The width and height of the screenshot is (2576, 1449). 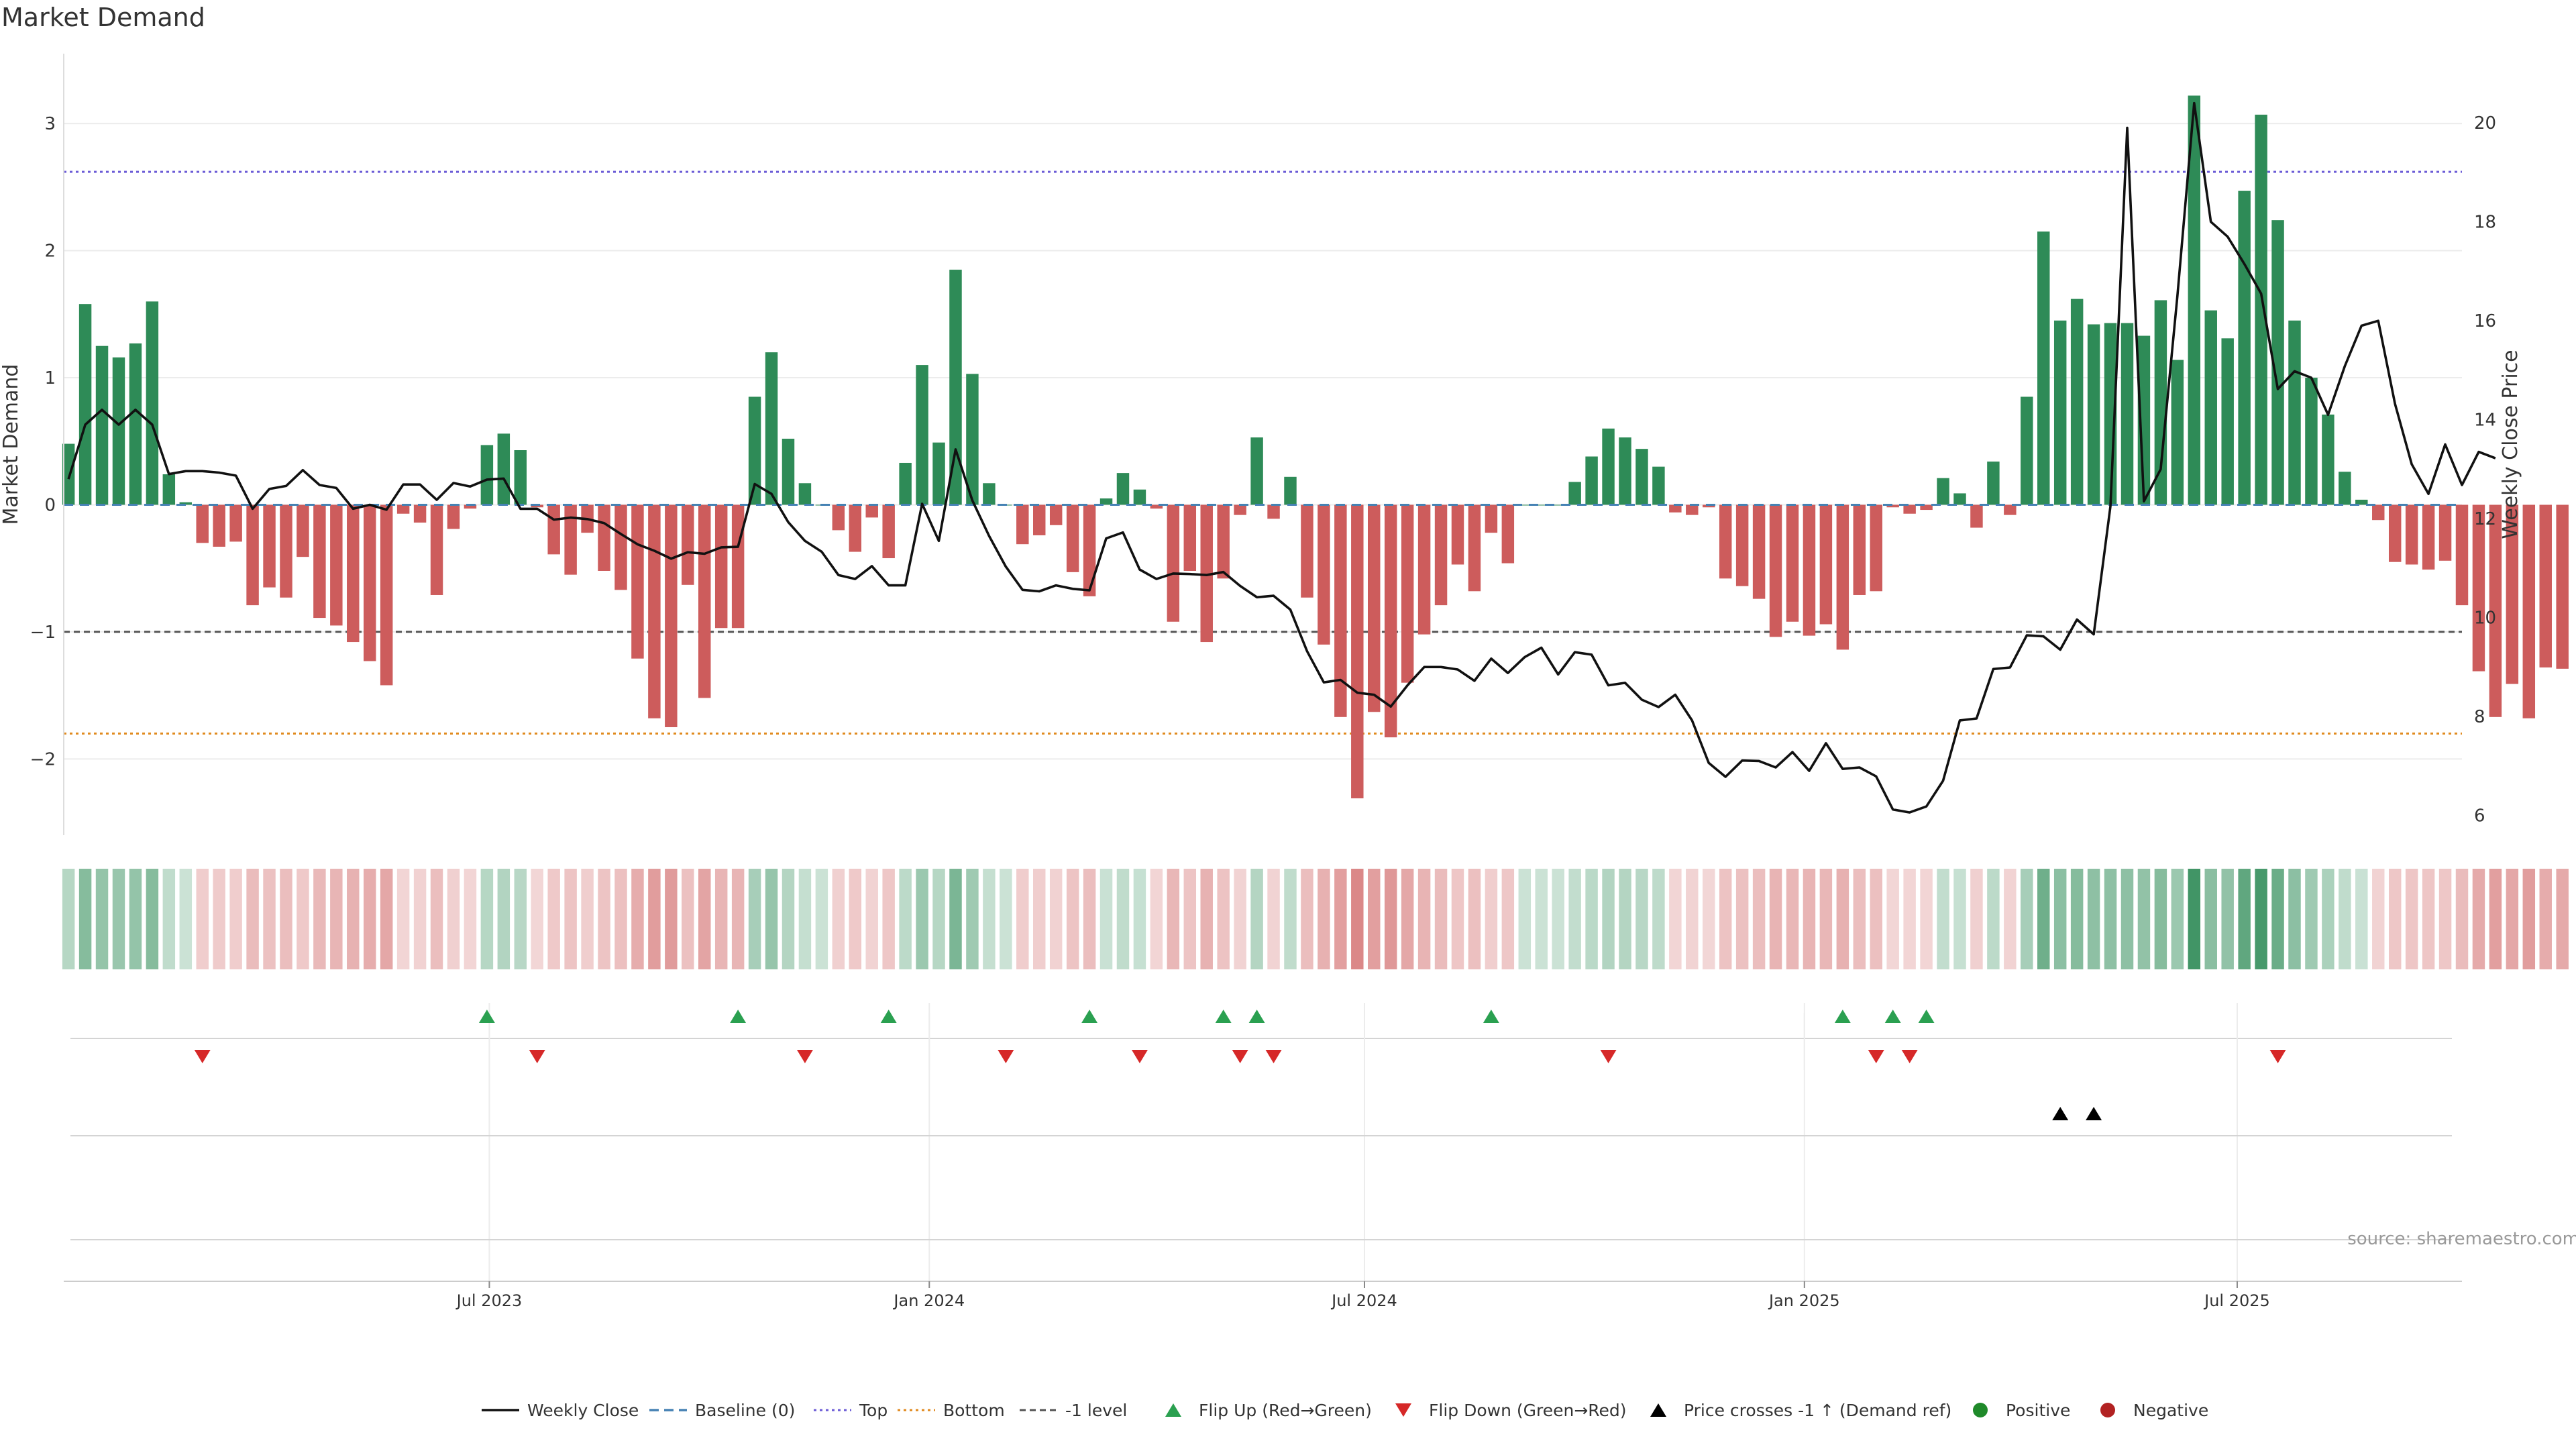 I want to click on y-tick-label: 0, so click(x=50, y=505).